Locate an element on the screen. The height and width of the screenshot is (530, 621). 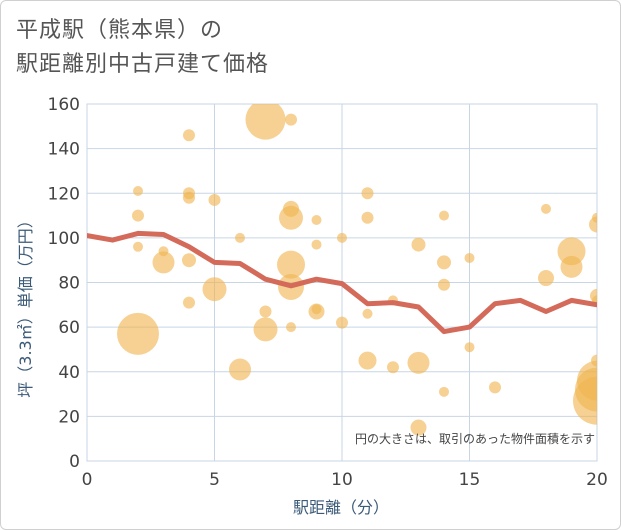
chart-title: 平成駅（熊本県）の 駅距離別中古戸建て価格 is located at coordinates (142, 48).